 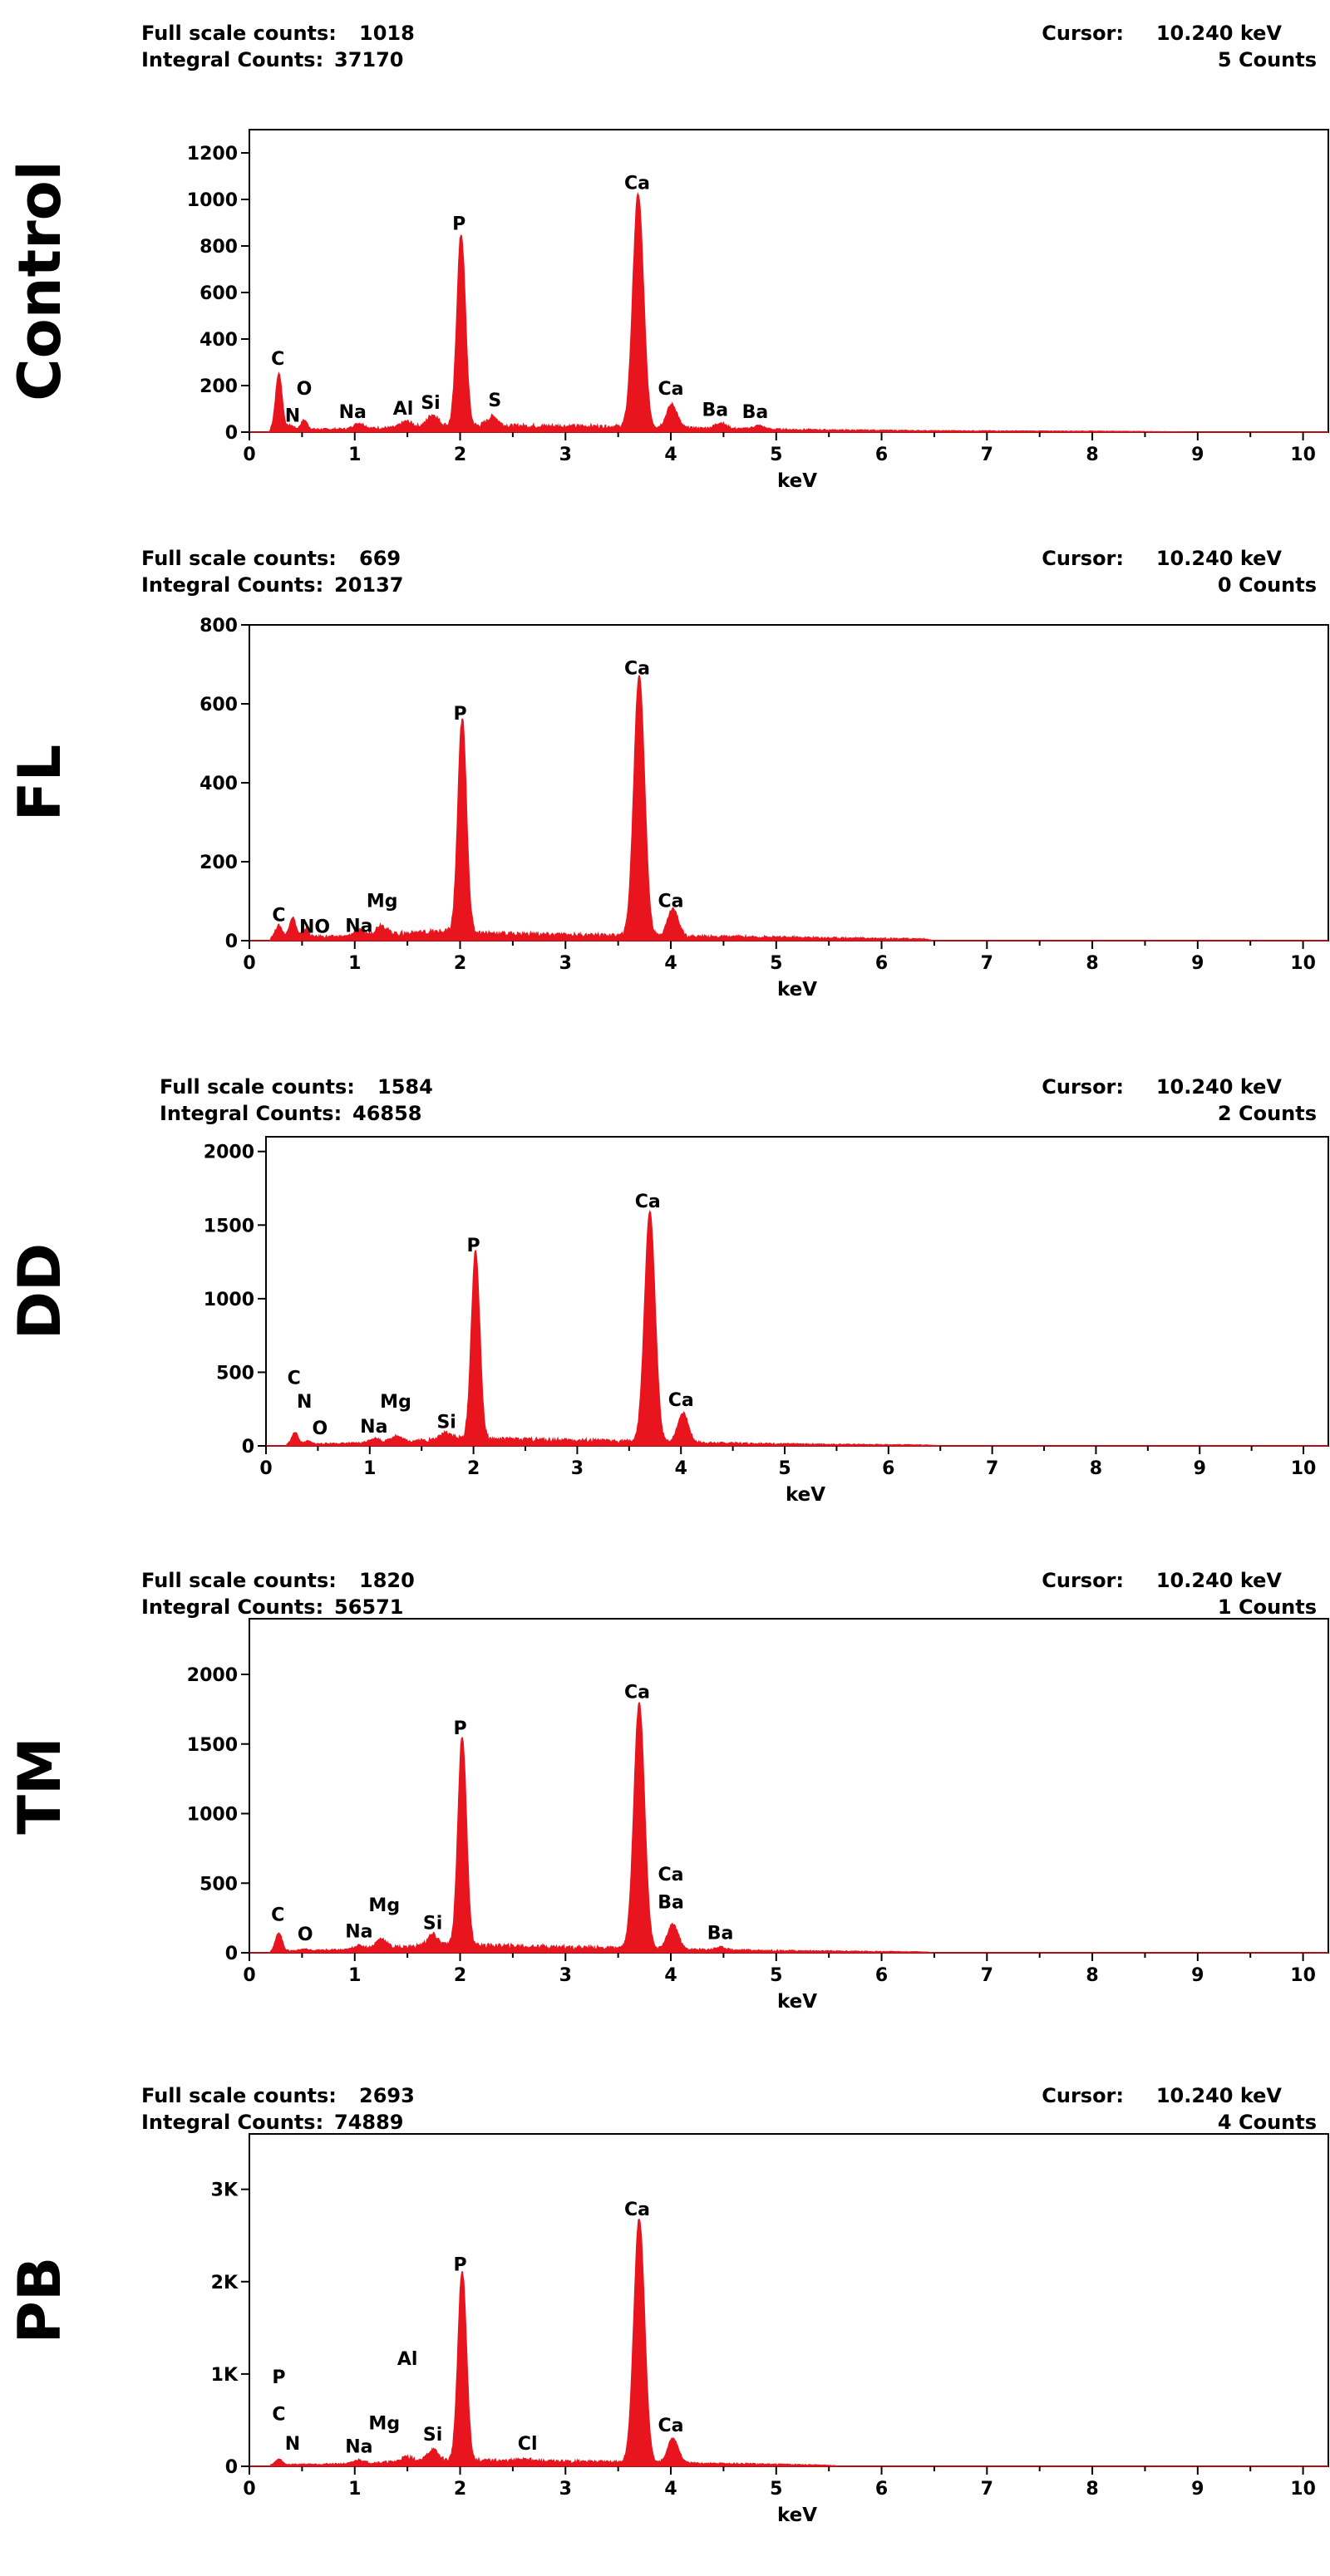 What do you see at coordinates (369, 59) in the screenshot?
I see `integral-counts-value: 37170` at bounding box center [369, 59].